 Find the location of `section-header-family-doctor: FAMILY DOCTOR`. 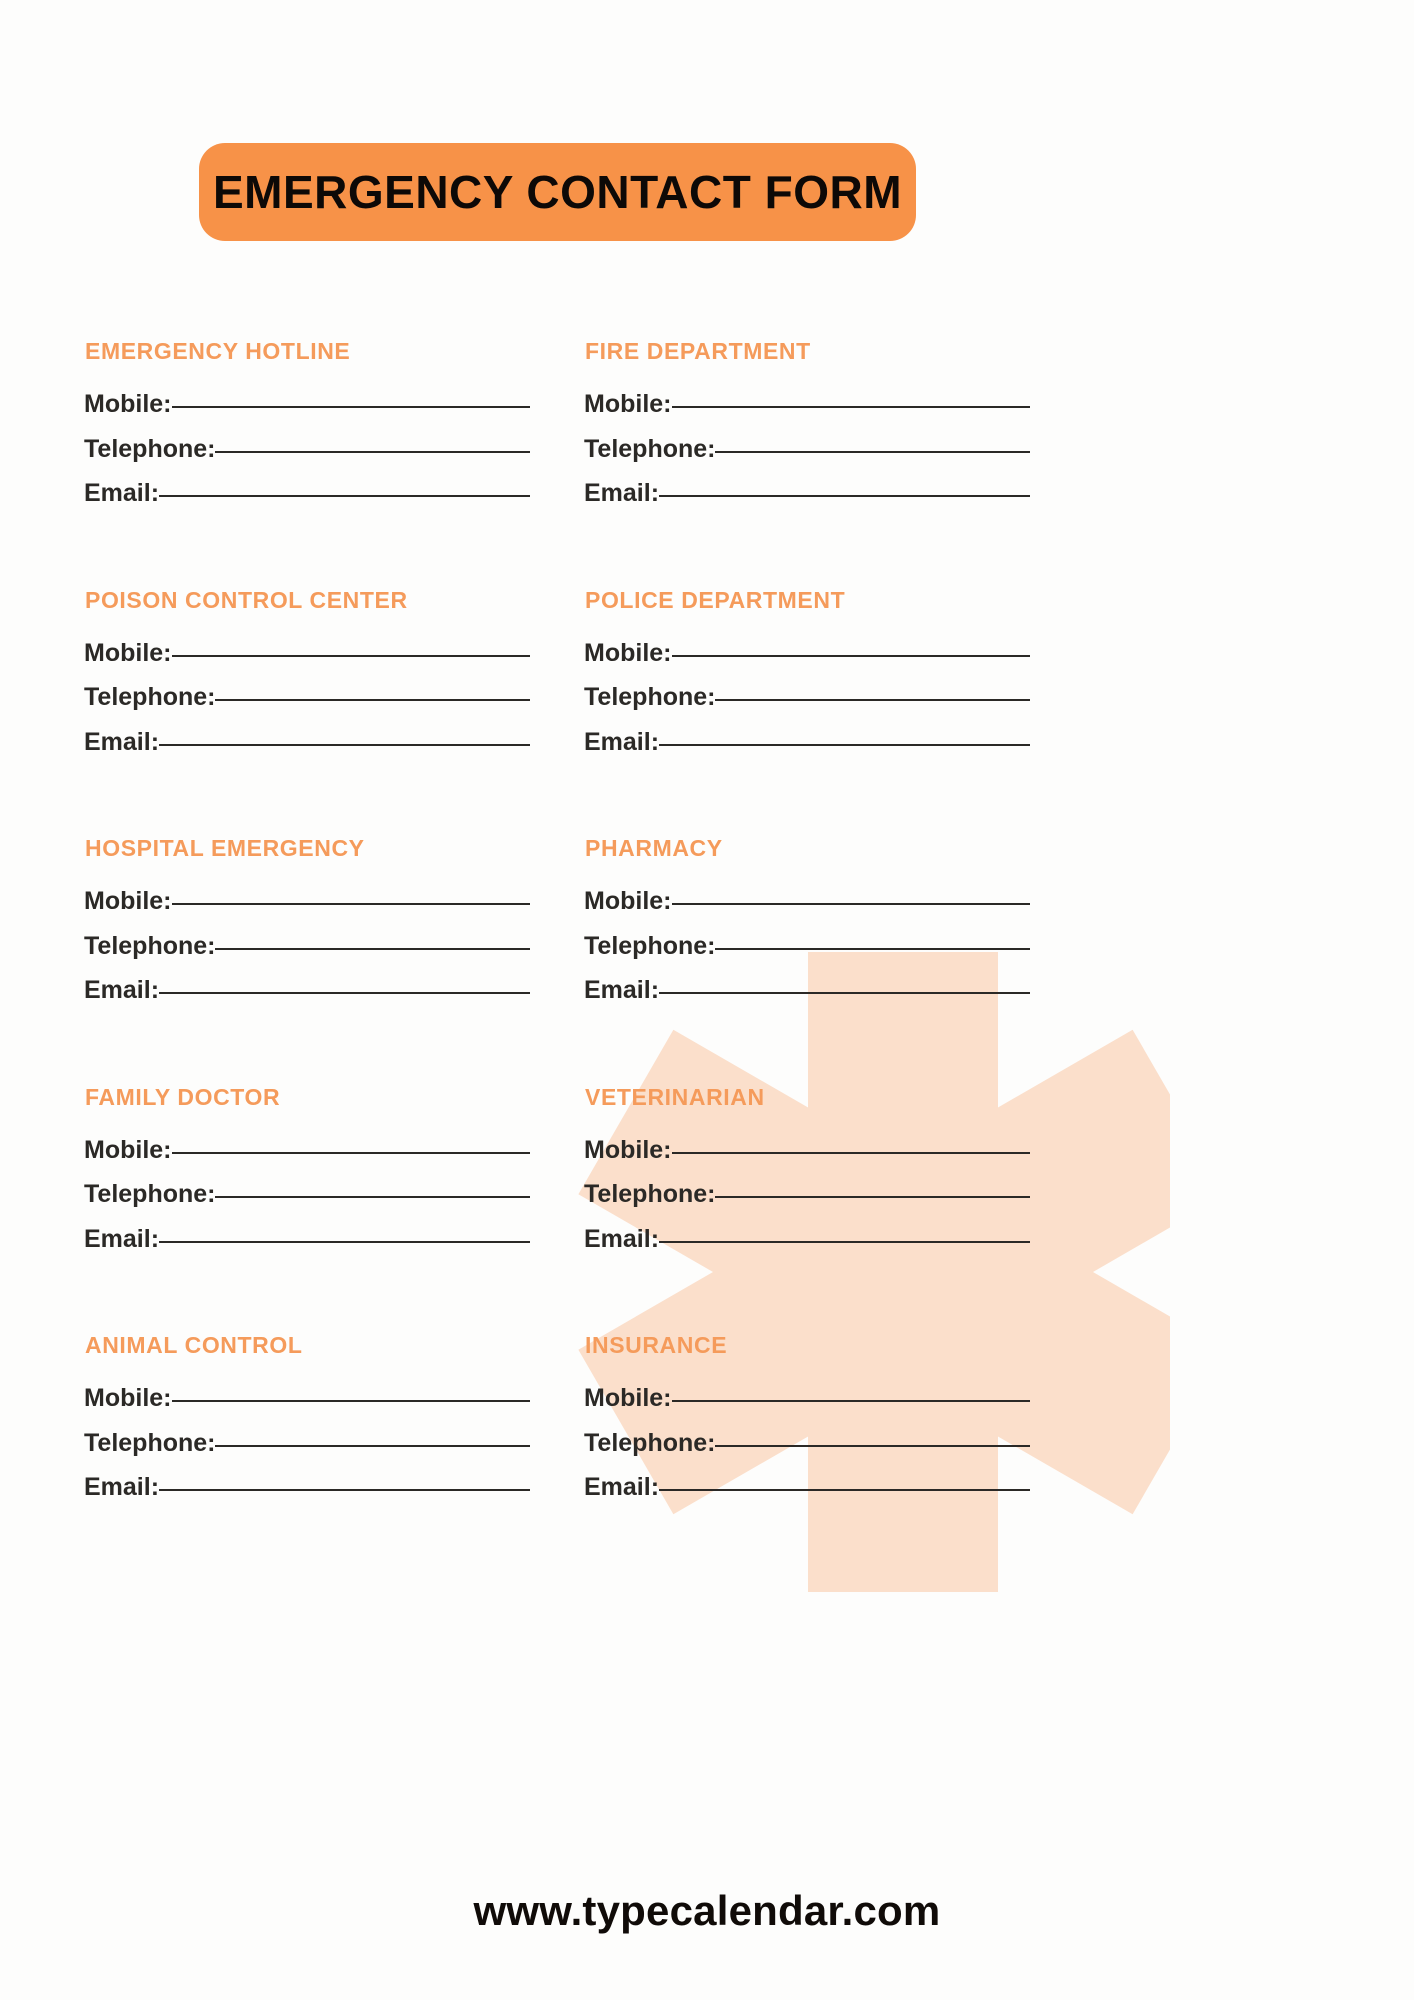

section-header-family-doctor: FAMILY DOCTOR is located at coordinates (183, 1096).